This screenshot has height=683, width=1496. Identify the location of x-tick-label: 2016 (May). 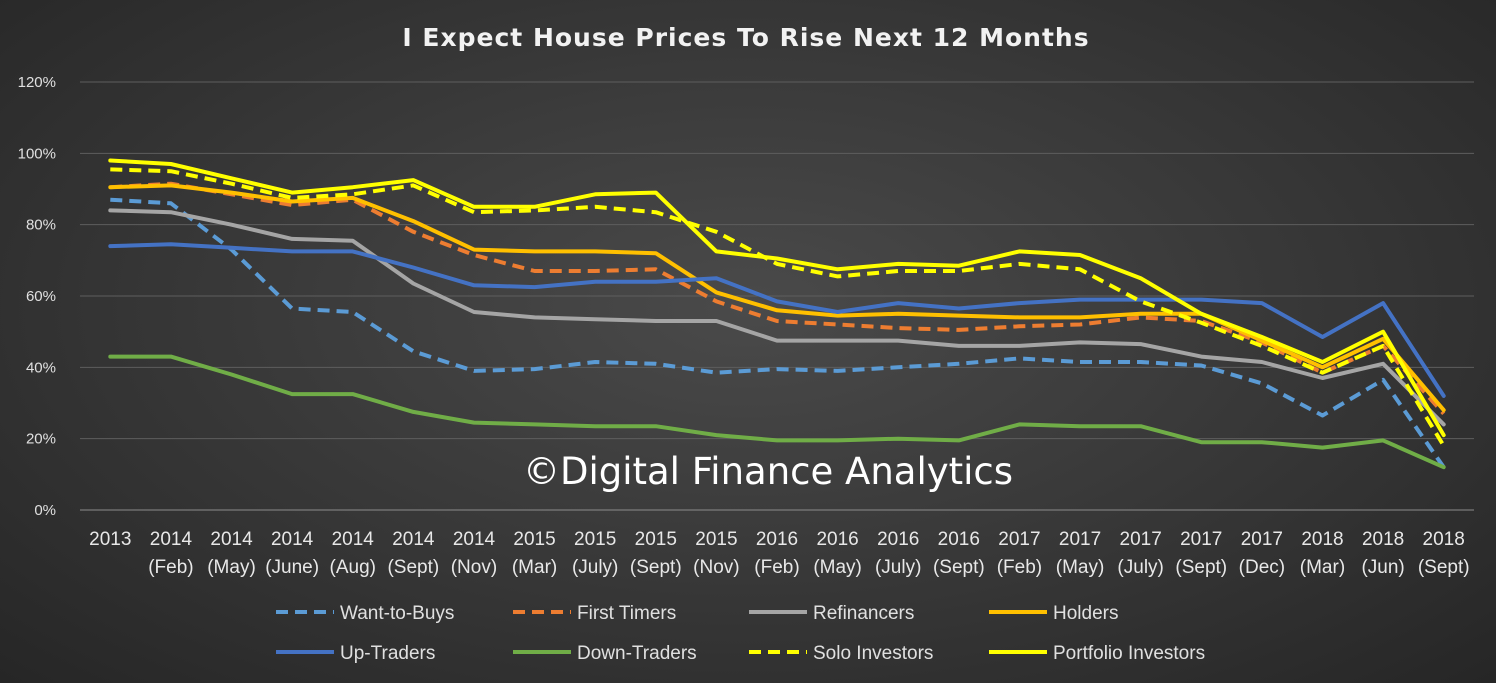
(837, 553).